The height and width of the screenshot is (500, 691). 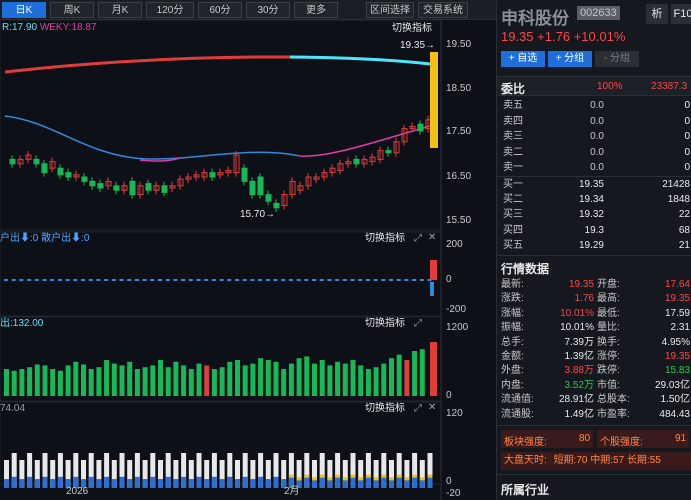 What do you see at coordinates (608, 313) in the screenshot?
I see `quote-label: 最低:` at bounding box center [608, 313].